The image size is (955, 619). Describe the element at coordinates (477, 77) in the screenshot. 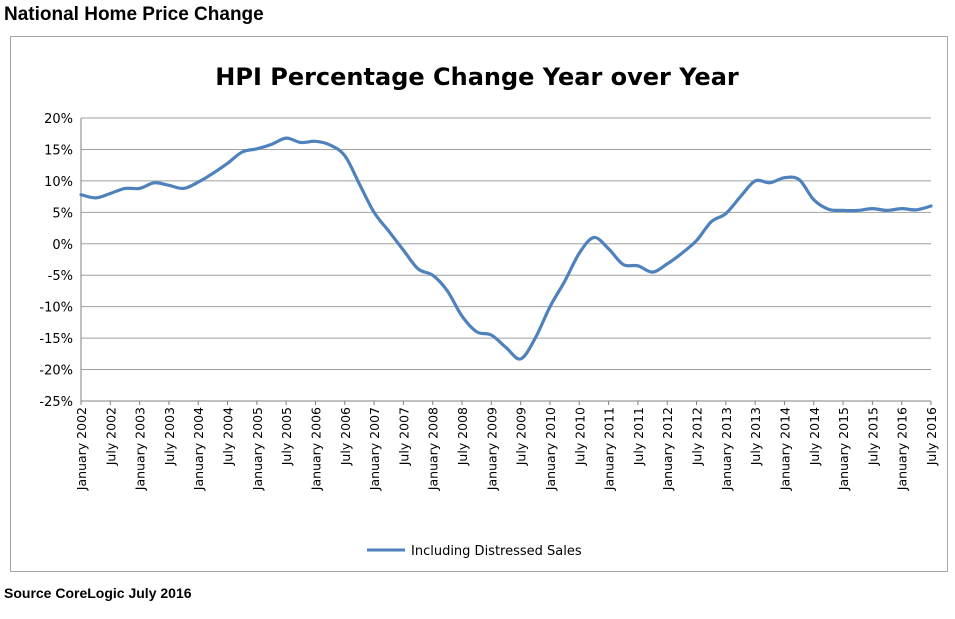

I see `chart-title: HPI Percentage Change Year over Year` at that location.